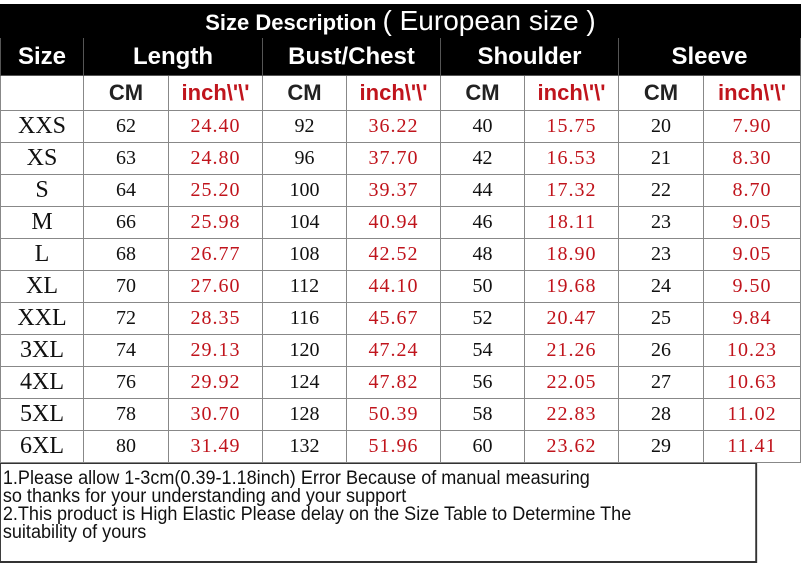  I want to click on inch-cell: 9.50, so click(752, 286).